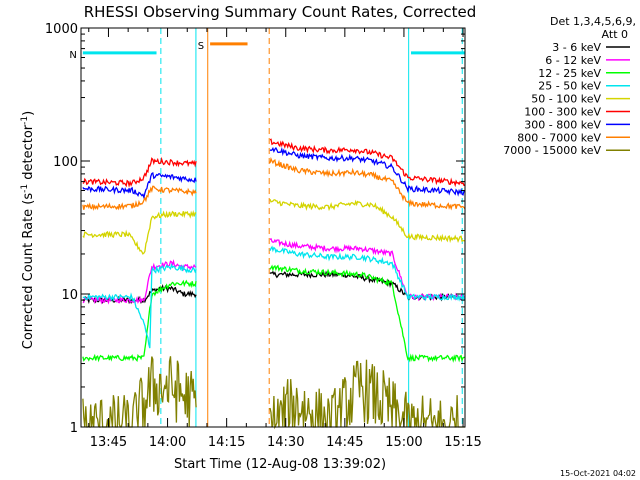 This screenshot has width=640, height=480. What do you see at coordinates (25, 188) in the screenshot?
I see `y-axis-label-sup1: -1` at bounding box center [25, 188].